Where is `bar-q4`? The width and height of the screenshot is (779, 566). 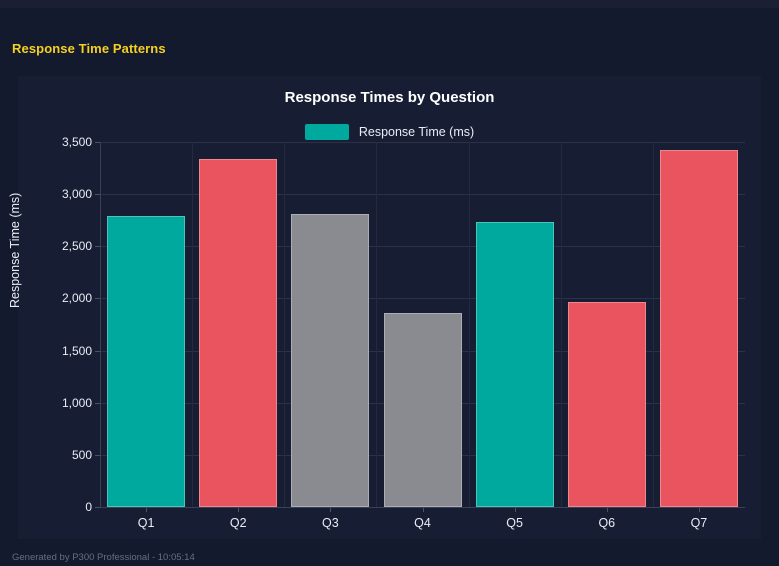
bar-q4 is located at coordinates (422, 410).